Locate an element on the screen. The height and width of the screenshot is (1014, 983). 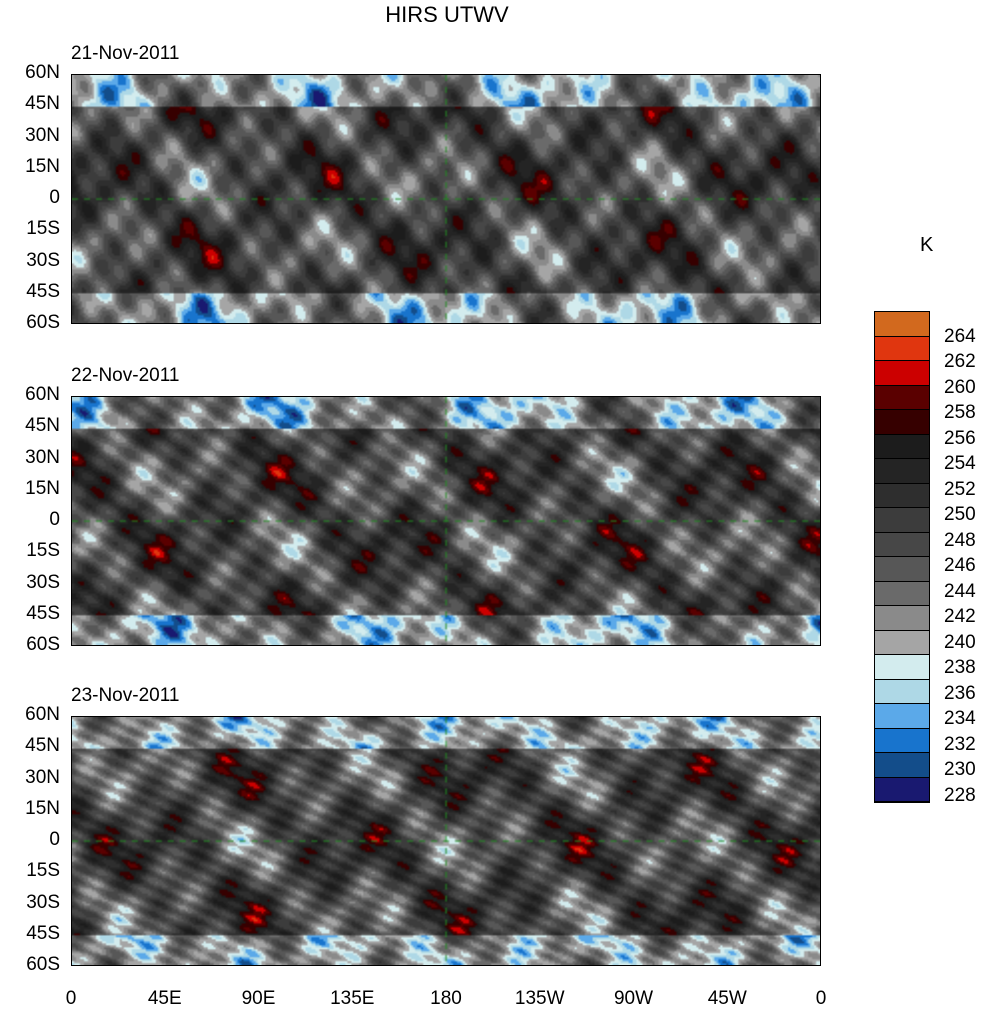
x-tick-label: 45E is located at coordinates (164, 998).